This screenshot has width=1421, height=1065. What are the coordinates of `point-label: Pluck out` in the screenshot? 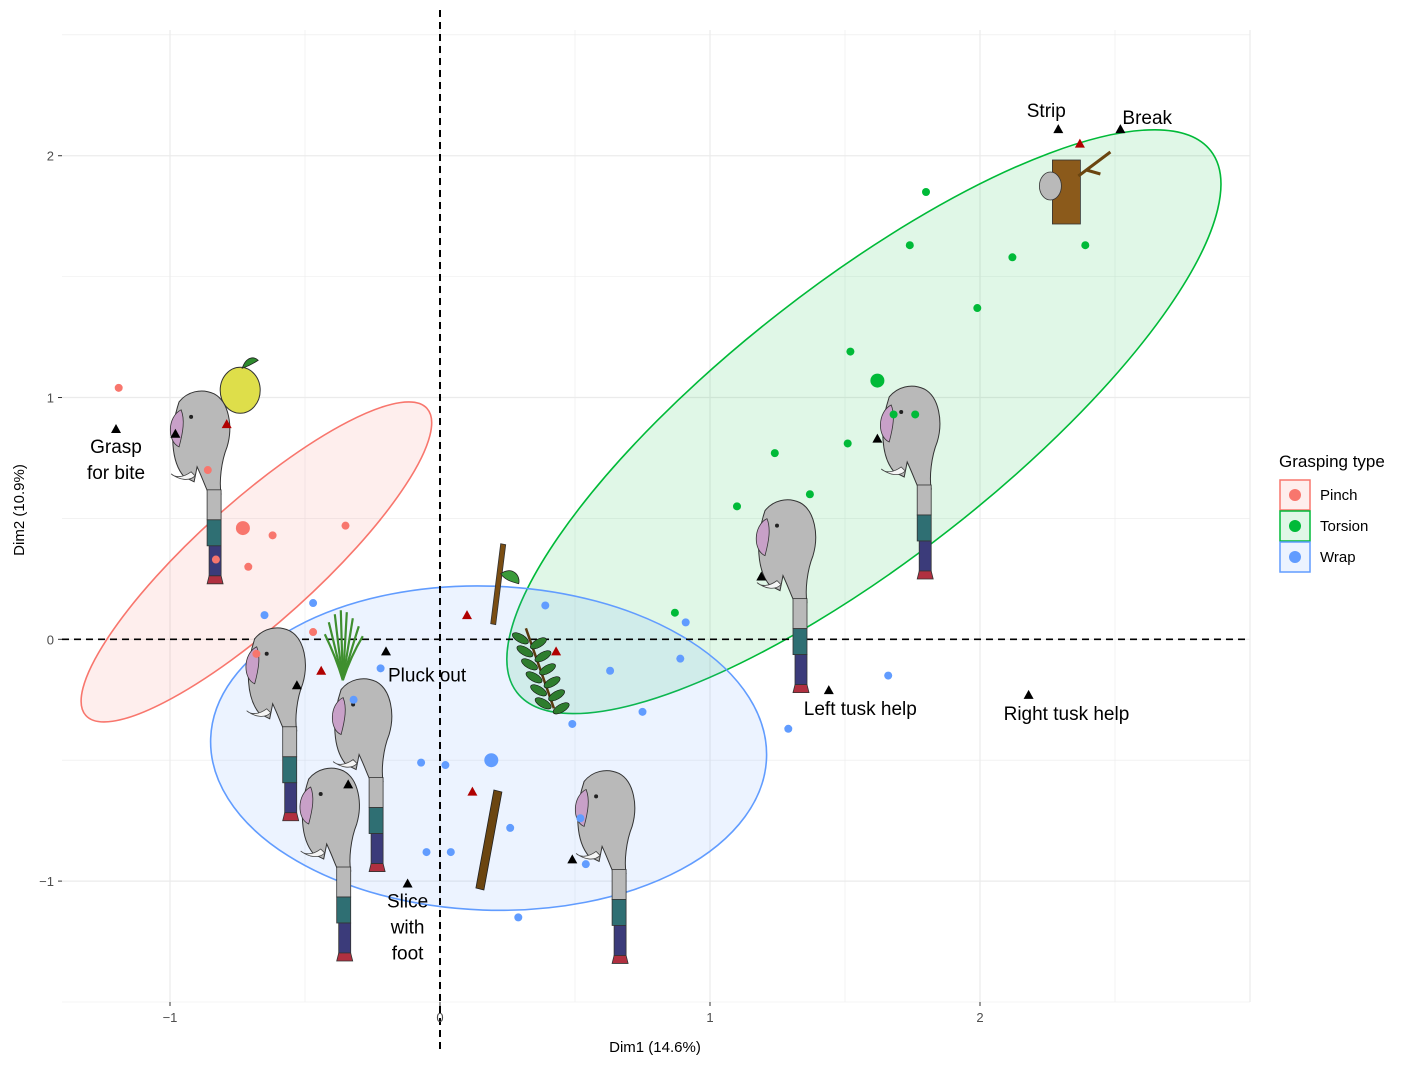 It's located at (427, 675).